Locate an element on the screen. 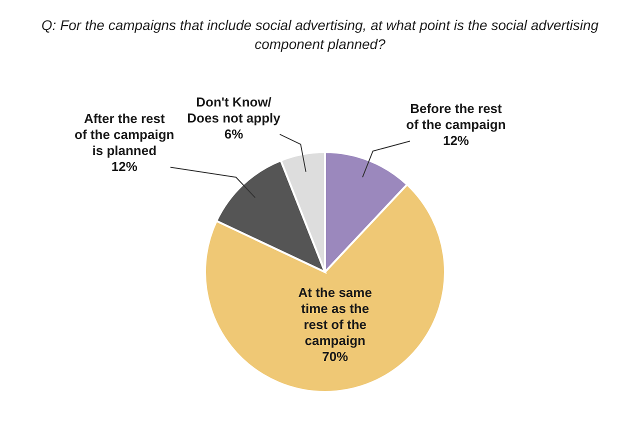 This screenshot has width=640, height=426. slice-label: At the same time as the rest of the campaign is located at coordinates (335, 316).